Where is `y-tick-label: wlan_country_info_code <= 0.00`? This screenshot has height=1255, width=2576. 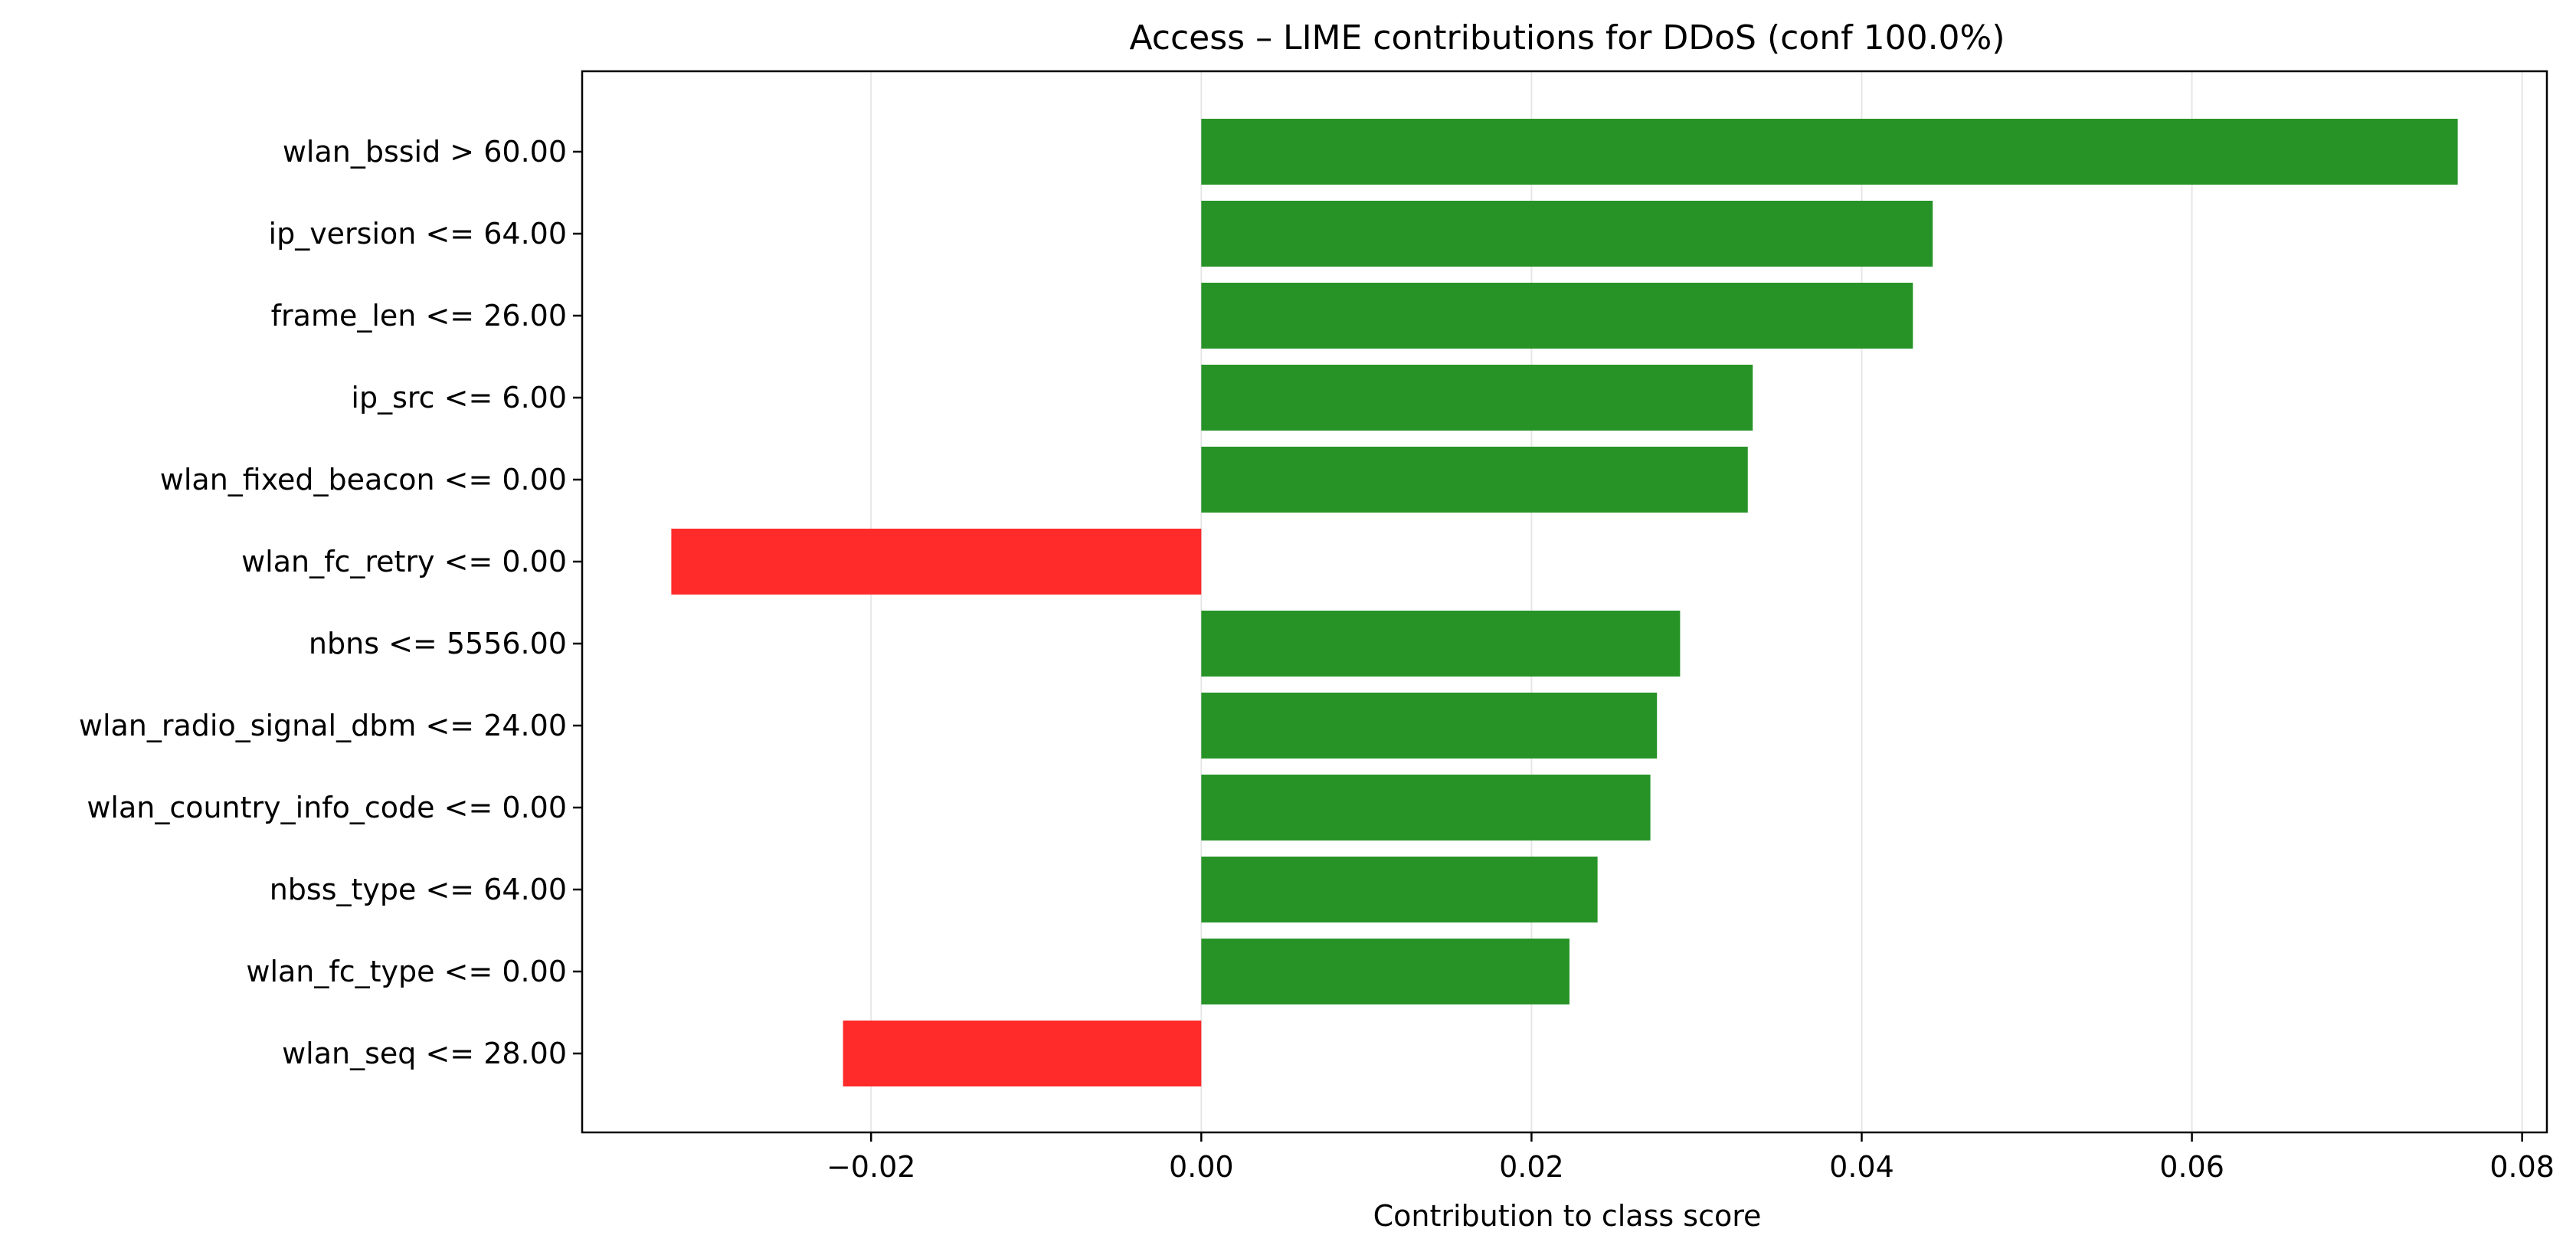 y-tick-label: wlan_country_info_code <= 0.00 is located at coordinates (327, 807).